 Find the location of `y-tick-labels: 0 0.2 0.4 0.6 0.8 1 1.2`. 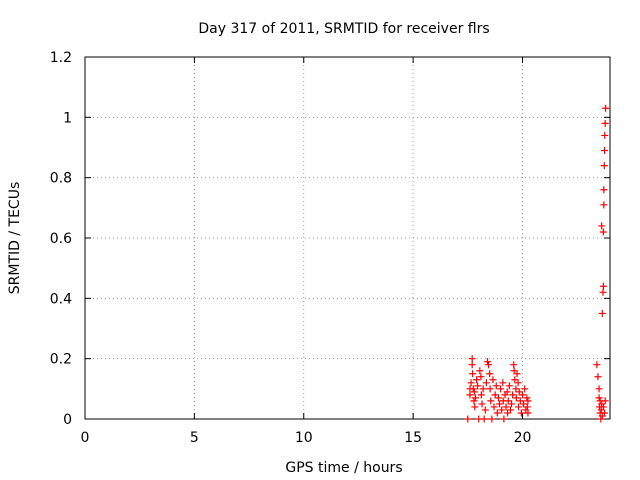

y-tick-labels: 0 0.2 0.4 0.6 0.8 1 1.2 is located at coordinates (61, 239).